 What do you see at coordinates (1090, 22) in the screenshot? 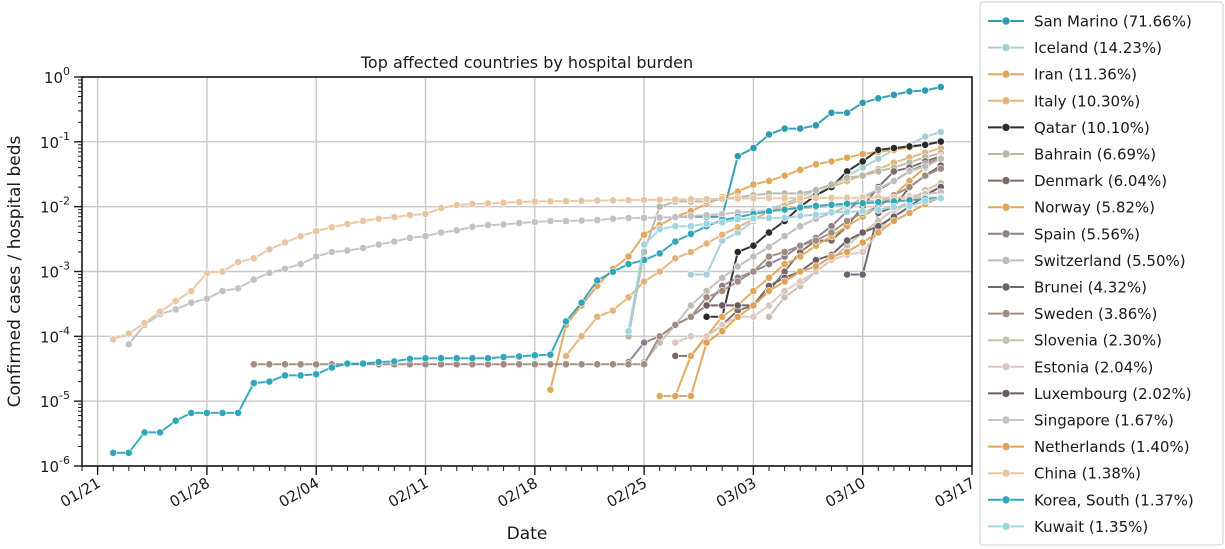
I see `legend-item: San Marino (71.66%)` at bounding box center [1090, 22].